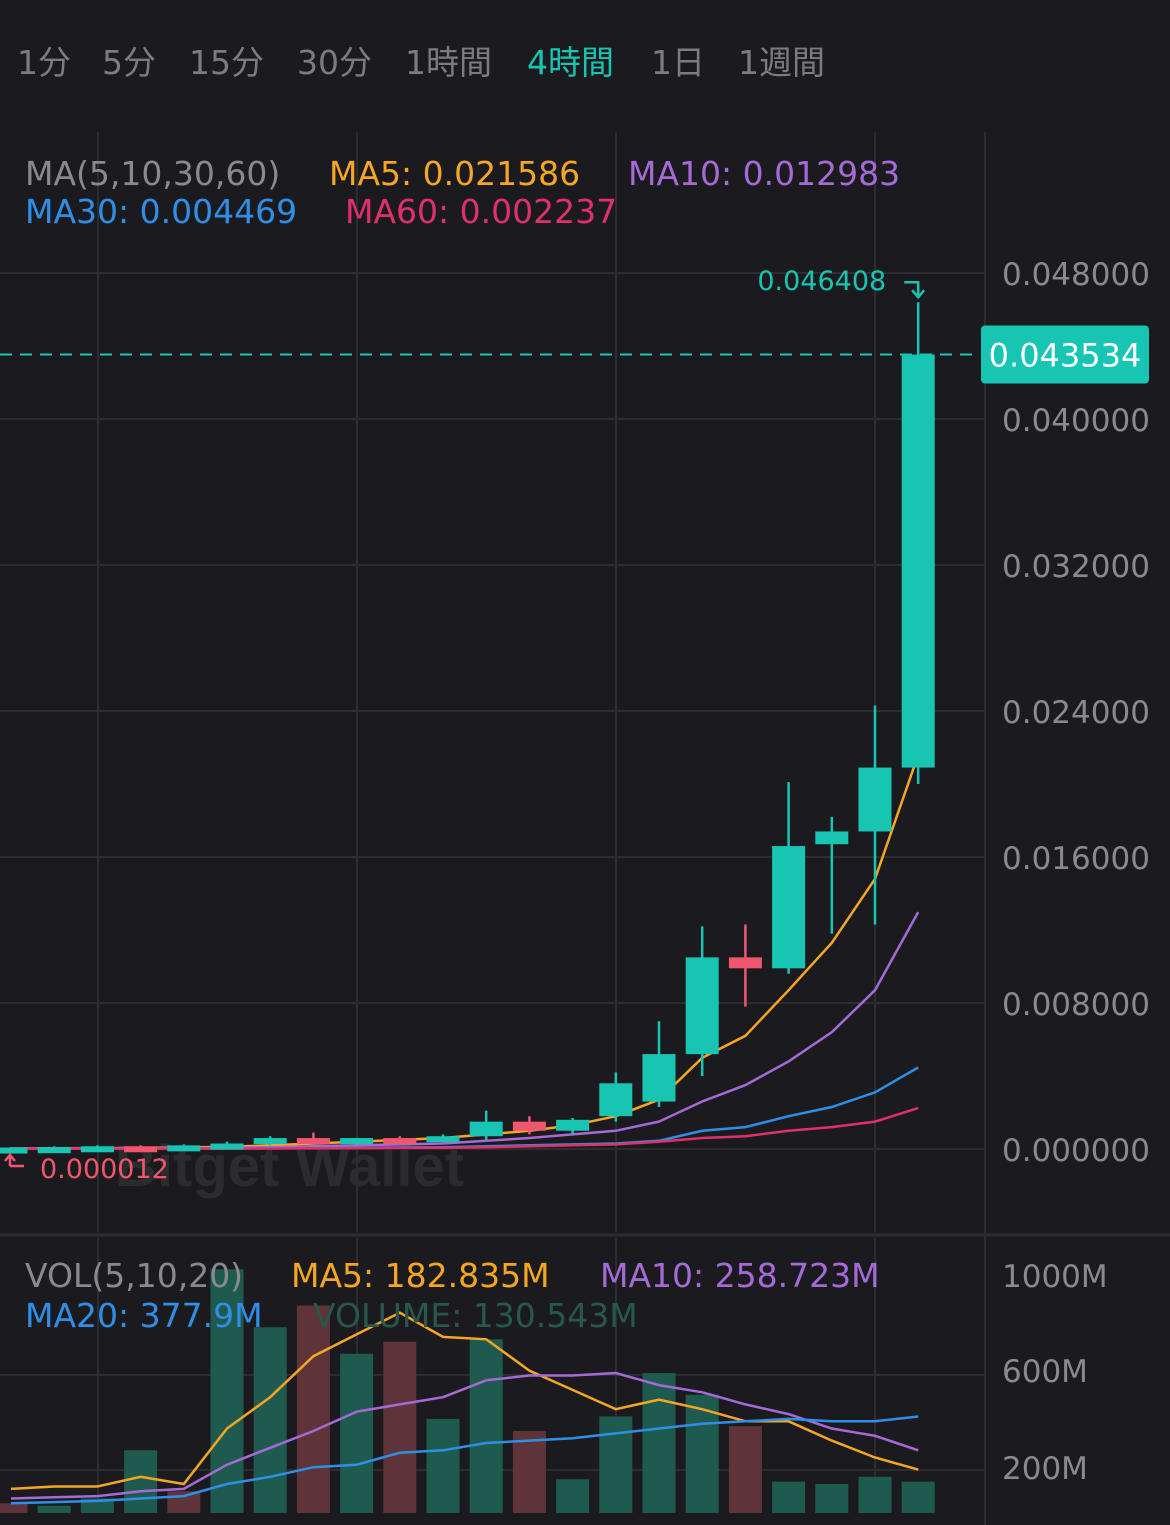  Describe the element at coordinates (764, 173) in the screenshot. I see `ma10-legend: MA10: 0.012983` at that location.